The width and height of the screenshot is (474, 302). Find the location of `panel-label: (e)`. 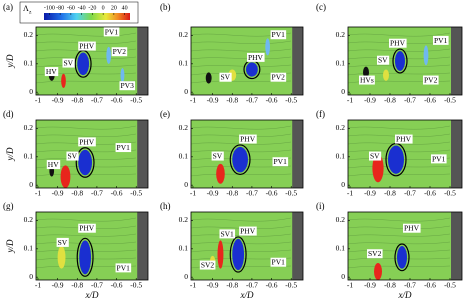

panel-label: (e) is located at coordinates (165, 114).